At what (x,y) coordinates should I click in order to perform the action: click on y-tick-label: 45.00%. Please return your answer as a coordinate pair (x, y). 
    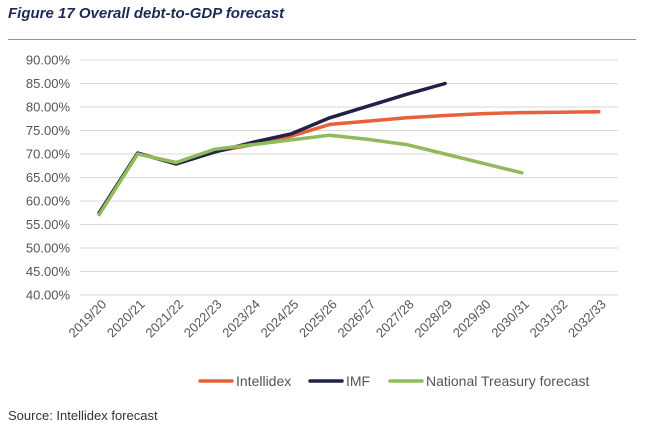
    Looking at the image, I should click on (48, 271).